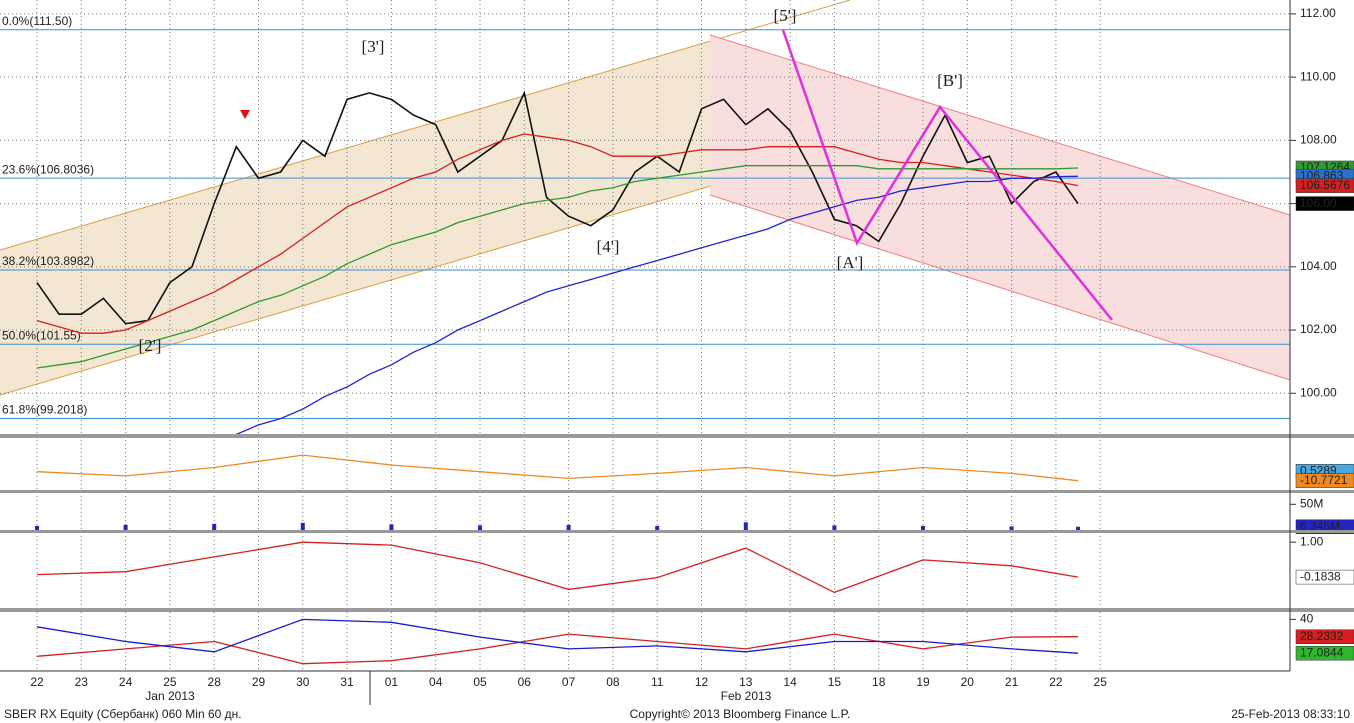 The image size is (1354, 723). Describe the element at coordinates (1320, 576) in the screenshot. I see `value-box-label: -0.1838` at that location.